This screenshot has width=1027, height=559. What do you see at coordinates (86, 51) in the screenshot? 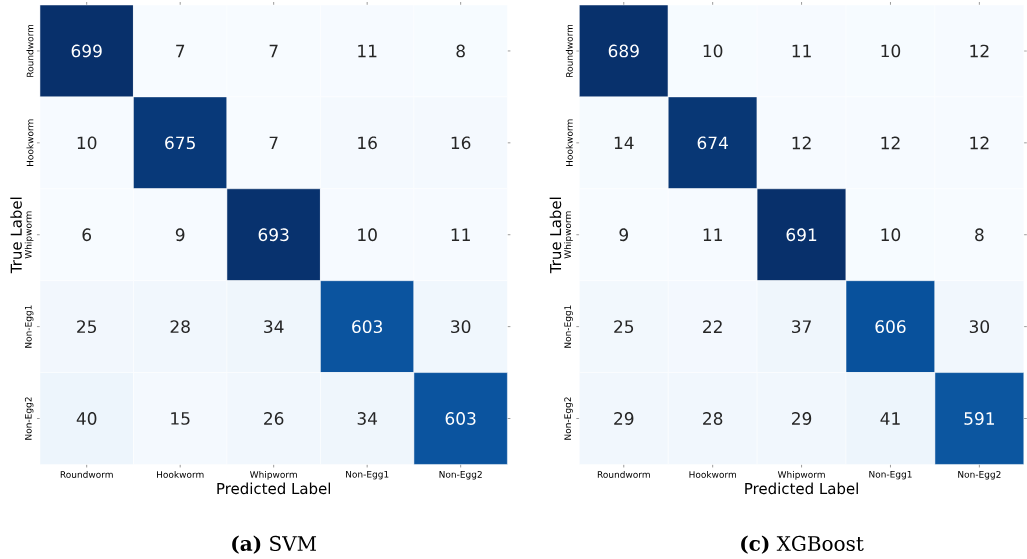
I see `data-label: 699` at bounding box center [86, 51].